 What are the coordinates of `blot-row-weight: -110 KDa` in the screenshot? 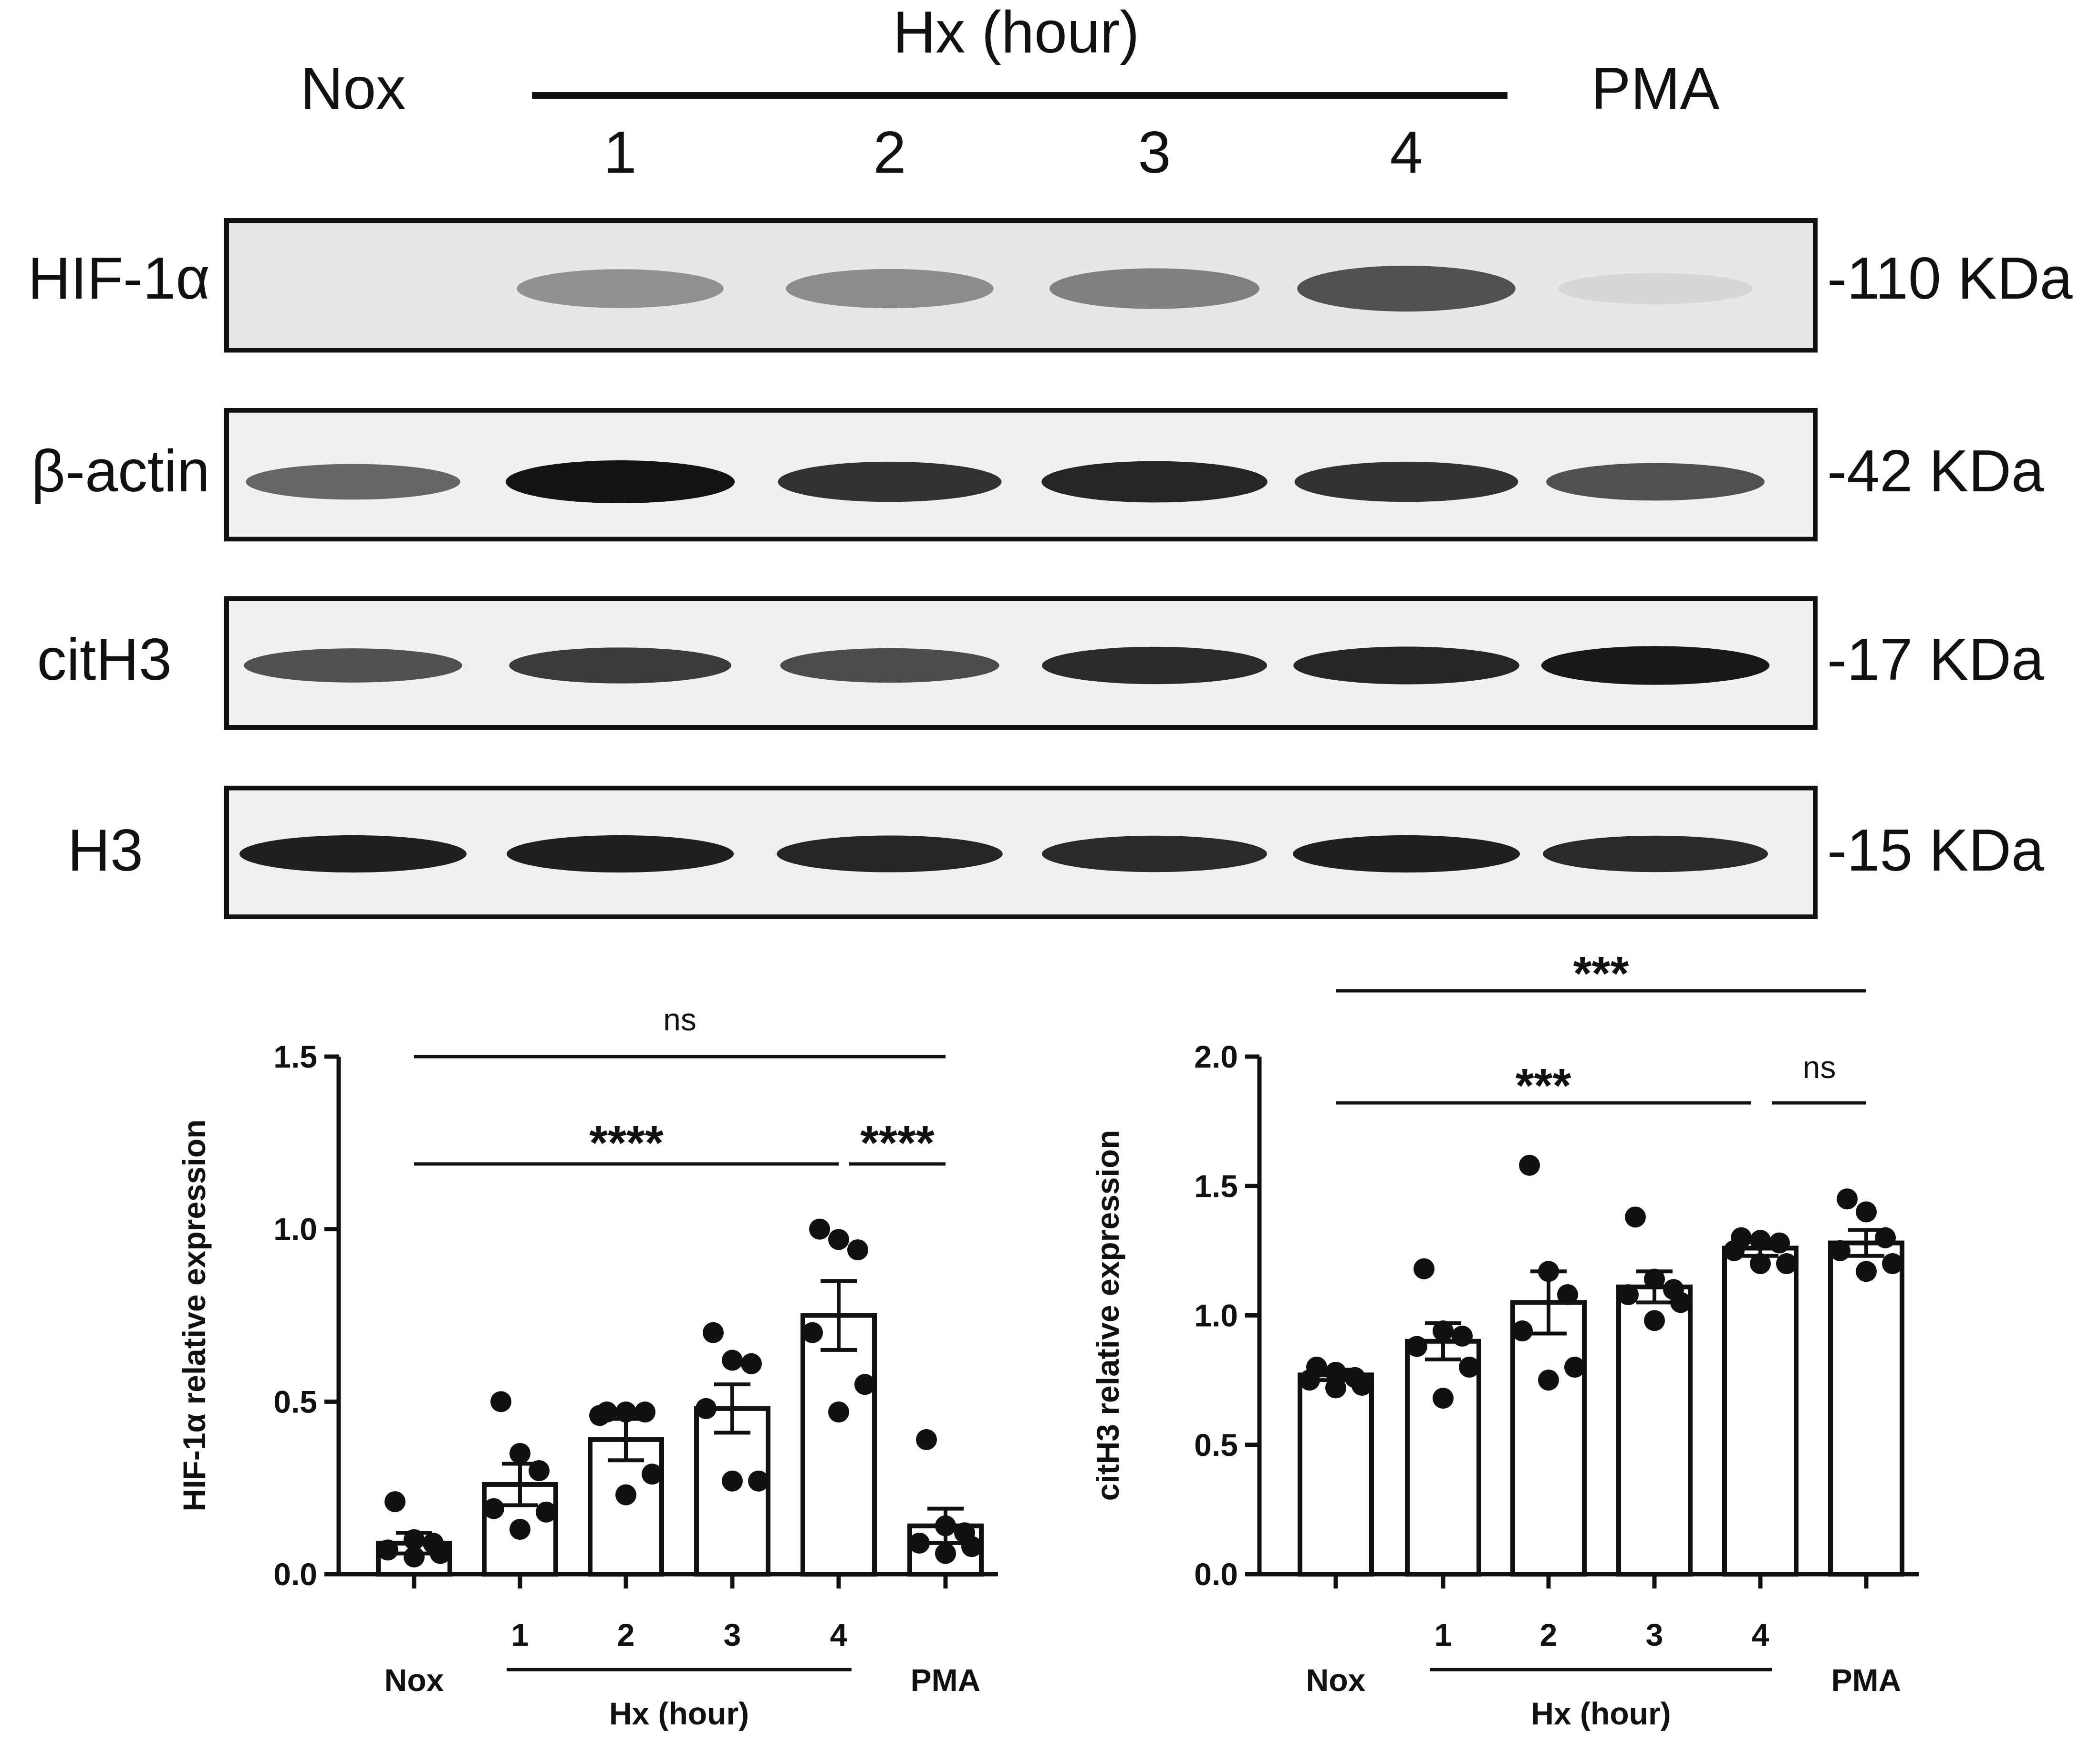 It's located at (1950, 278).